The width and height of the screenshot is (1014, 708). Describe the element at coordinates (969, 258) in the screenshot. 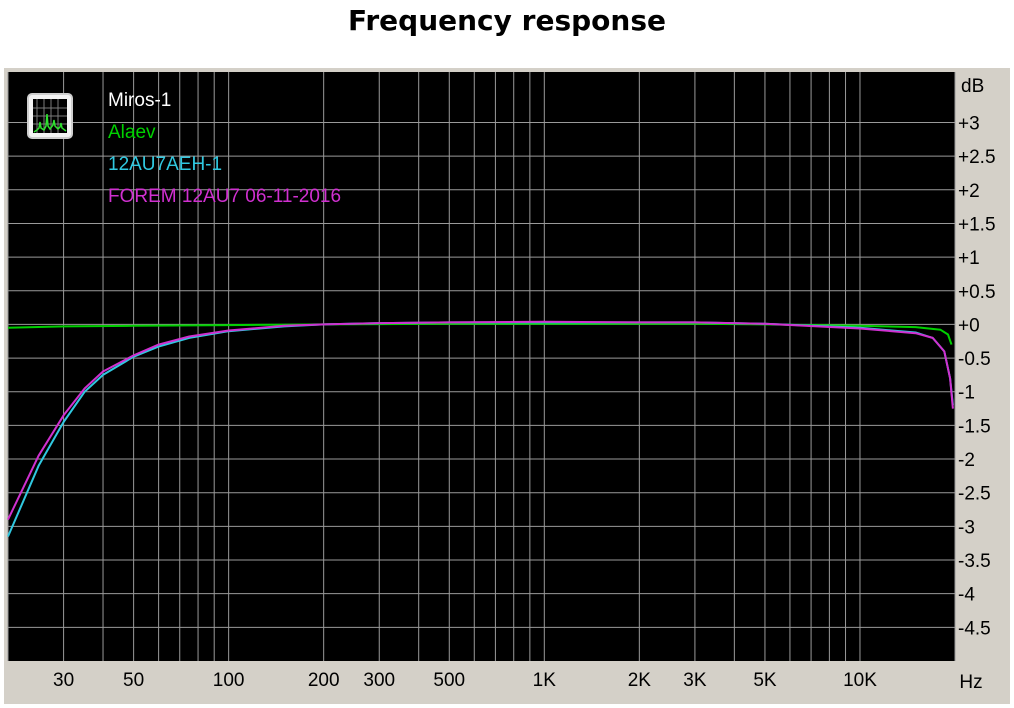

I see `y-tick-label: +1` at that location.